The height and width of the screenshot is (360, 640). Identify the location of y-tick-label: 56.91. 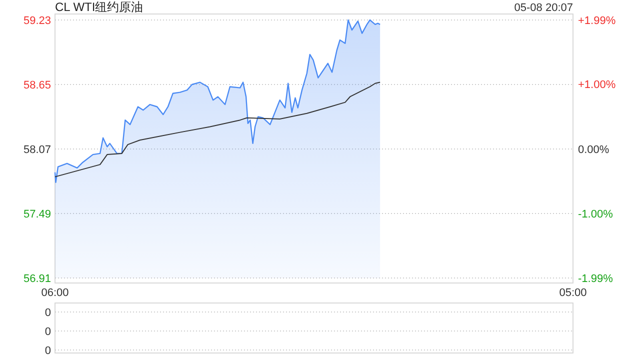
(37, 278).